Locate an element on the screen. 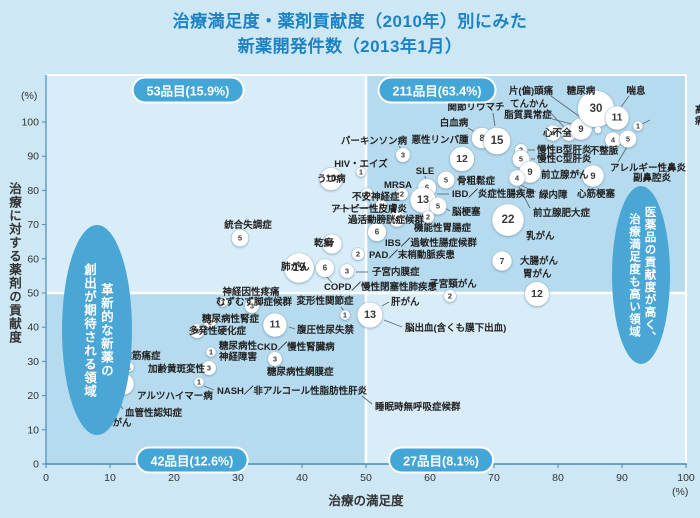 The width and height of the screenshot is (700, 518). point-label: CKD／慢性腎臓病 is located at coordinates (296, 347).